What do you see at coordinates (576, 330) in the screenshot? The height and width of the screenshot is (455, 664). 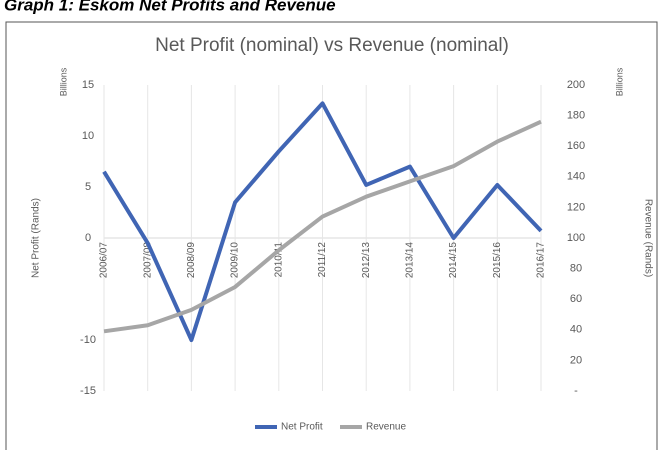 I see `y2-tick-label: 40` at bounding box center [576, 330].